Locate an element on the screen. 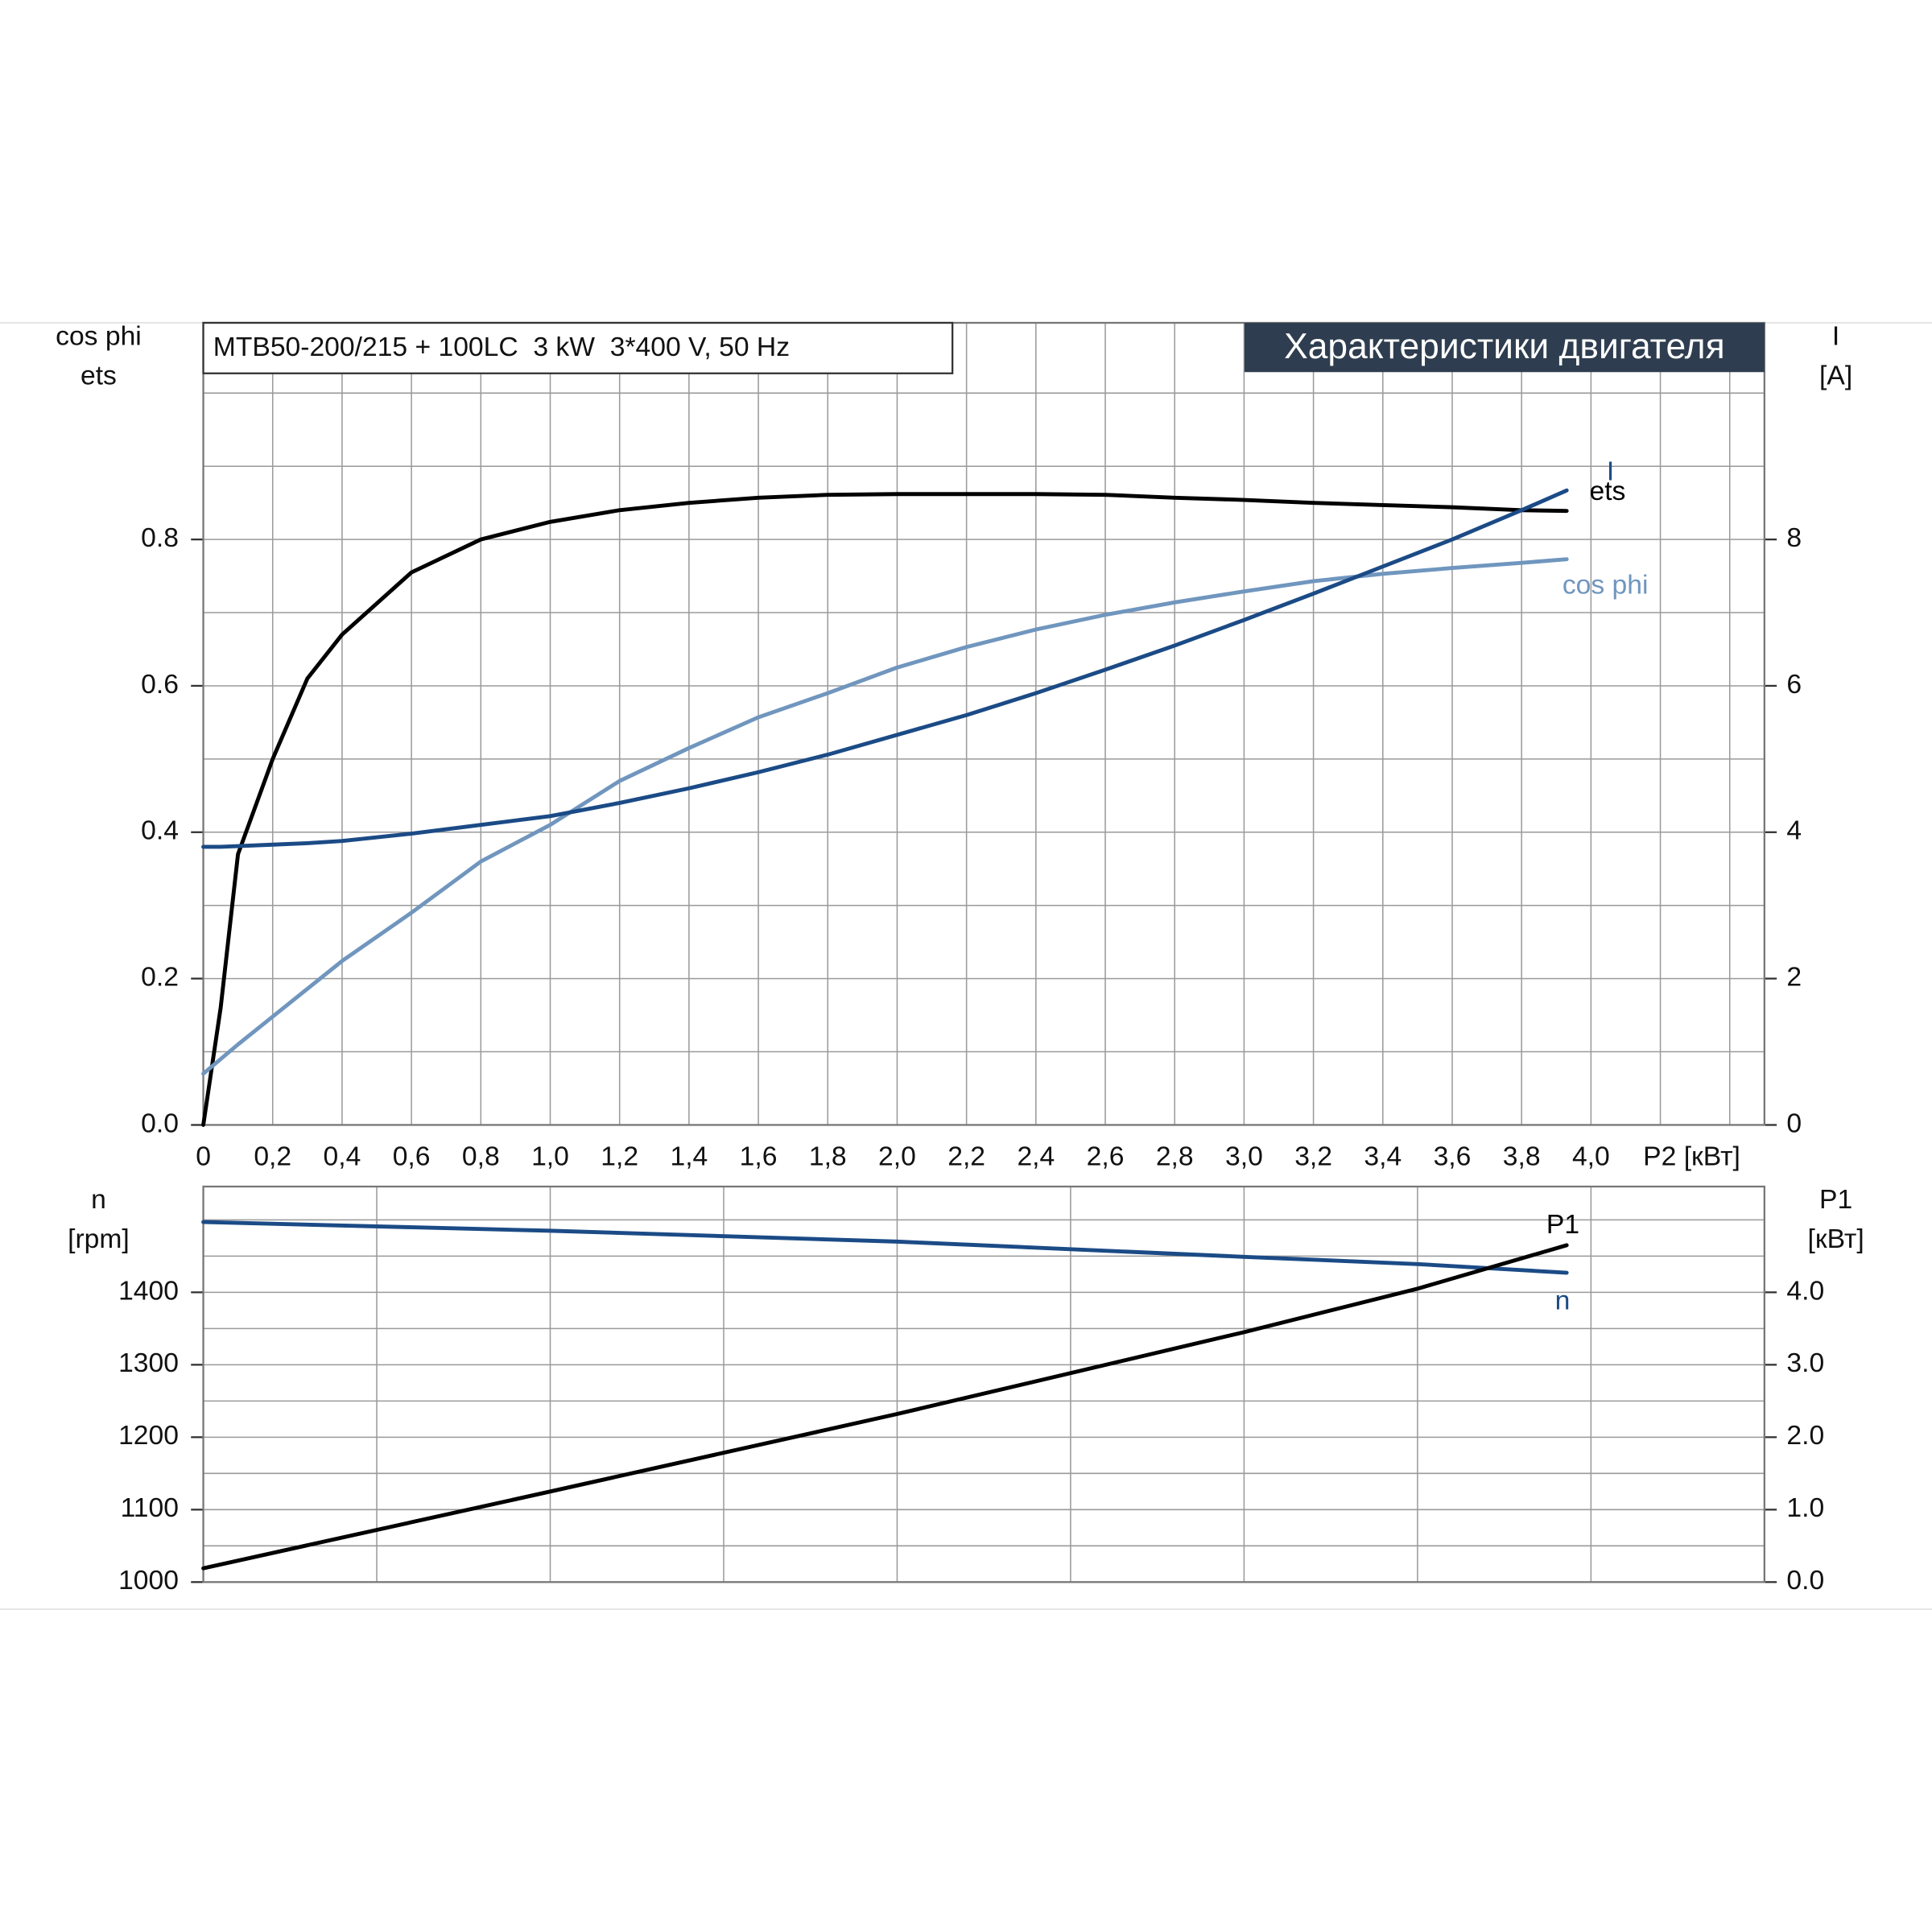 This screenshot has width=1932, height=1932. title-box is located at coordinates (578, 347).